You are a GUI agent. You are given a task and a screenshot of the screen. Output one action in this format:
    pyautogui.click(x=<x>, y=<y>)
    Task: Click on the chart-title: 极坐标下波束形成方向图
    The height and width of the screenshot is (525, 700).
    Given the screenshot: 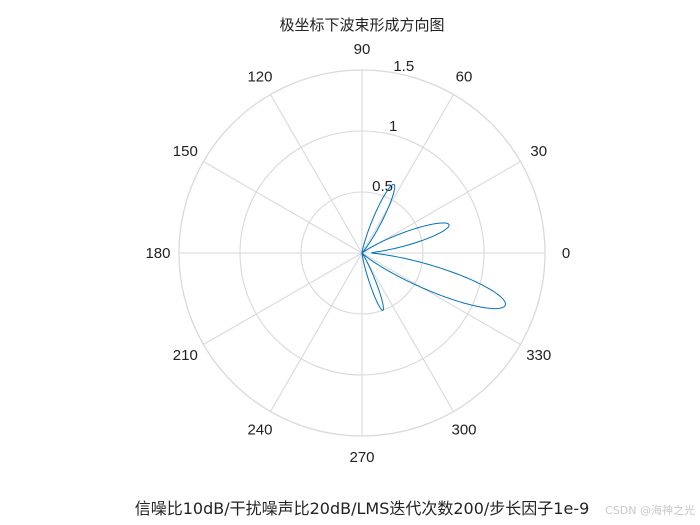 What is the action you would take?
    pyautogui.click(x=361, y=25)
    